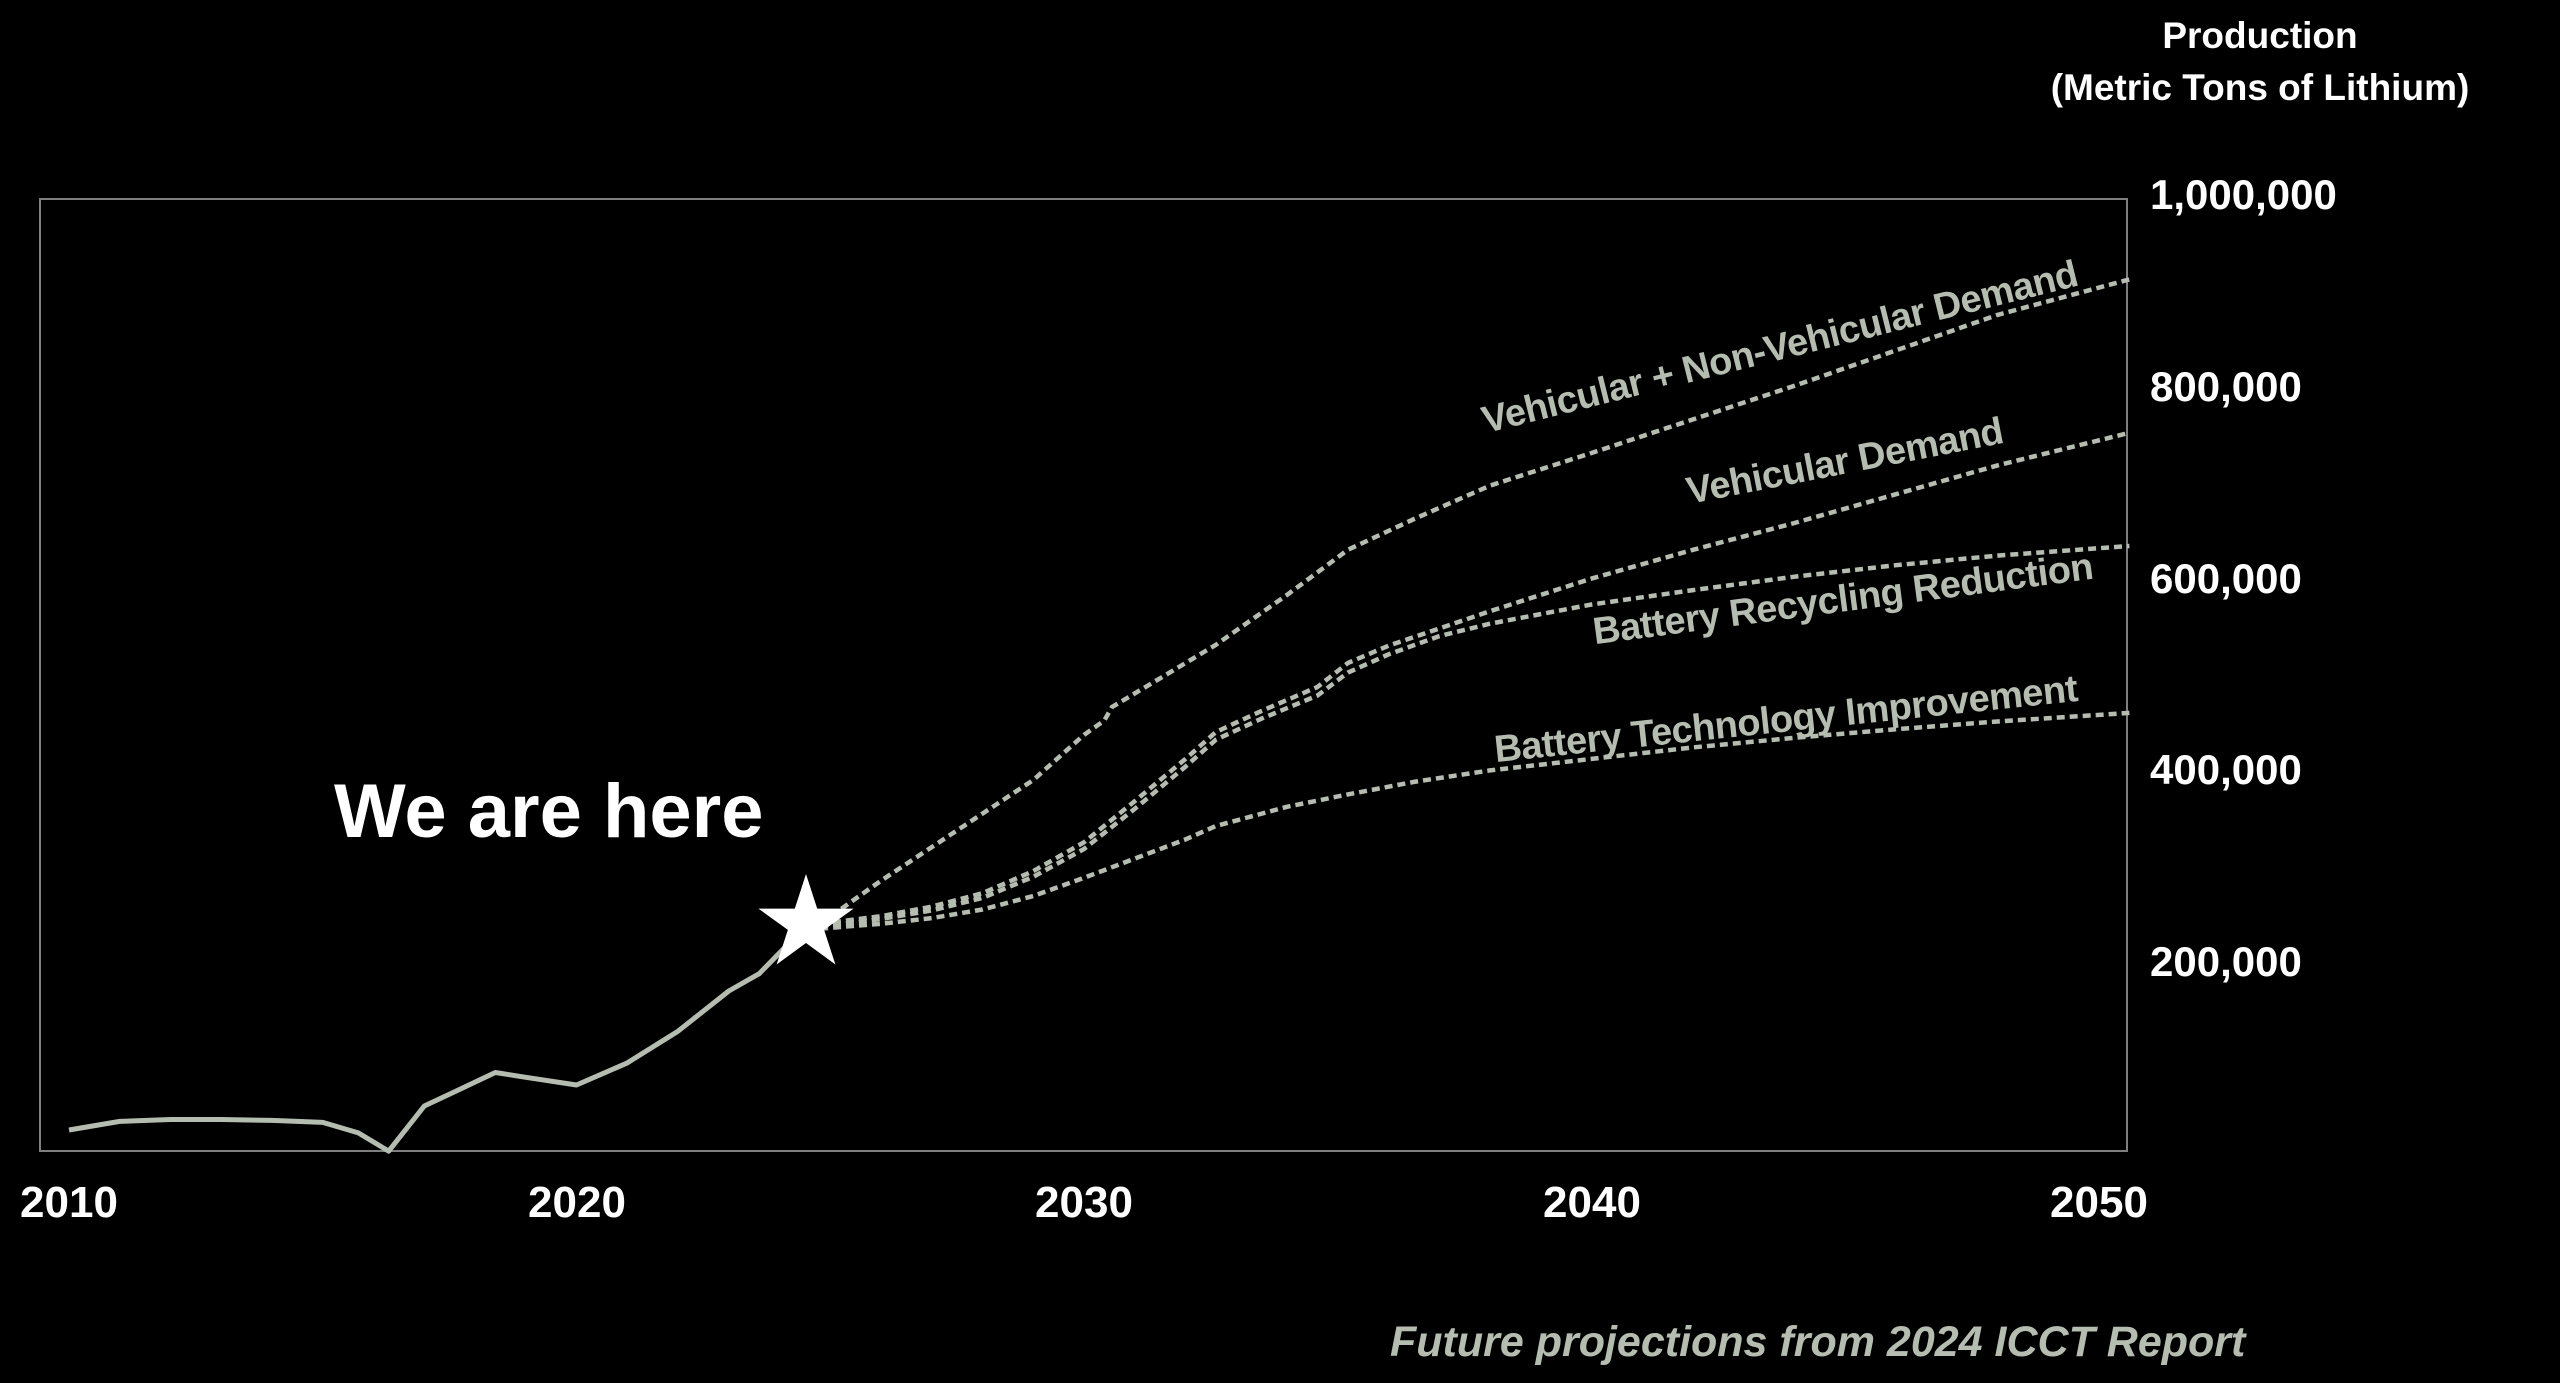 This screenshot has height=1383, width=2560. Describe the element at coordinates (2260, 62) in the screenshot. I see `y-axis-title: Production (Metric Tons of Lithium)` at that location.